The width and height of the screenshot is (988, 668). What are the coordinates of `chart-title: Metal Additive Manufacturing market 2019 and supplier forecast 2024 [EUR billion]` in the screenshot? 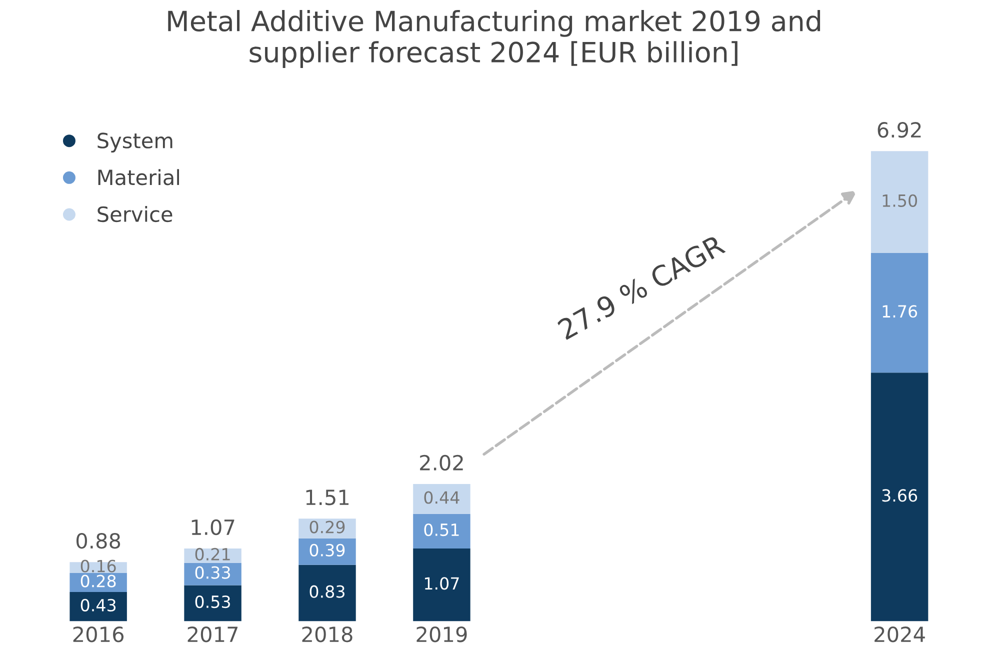 It's located at (494, 39).